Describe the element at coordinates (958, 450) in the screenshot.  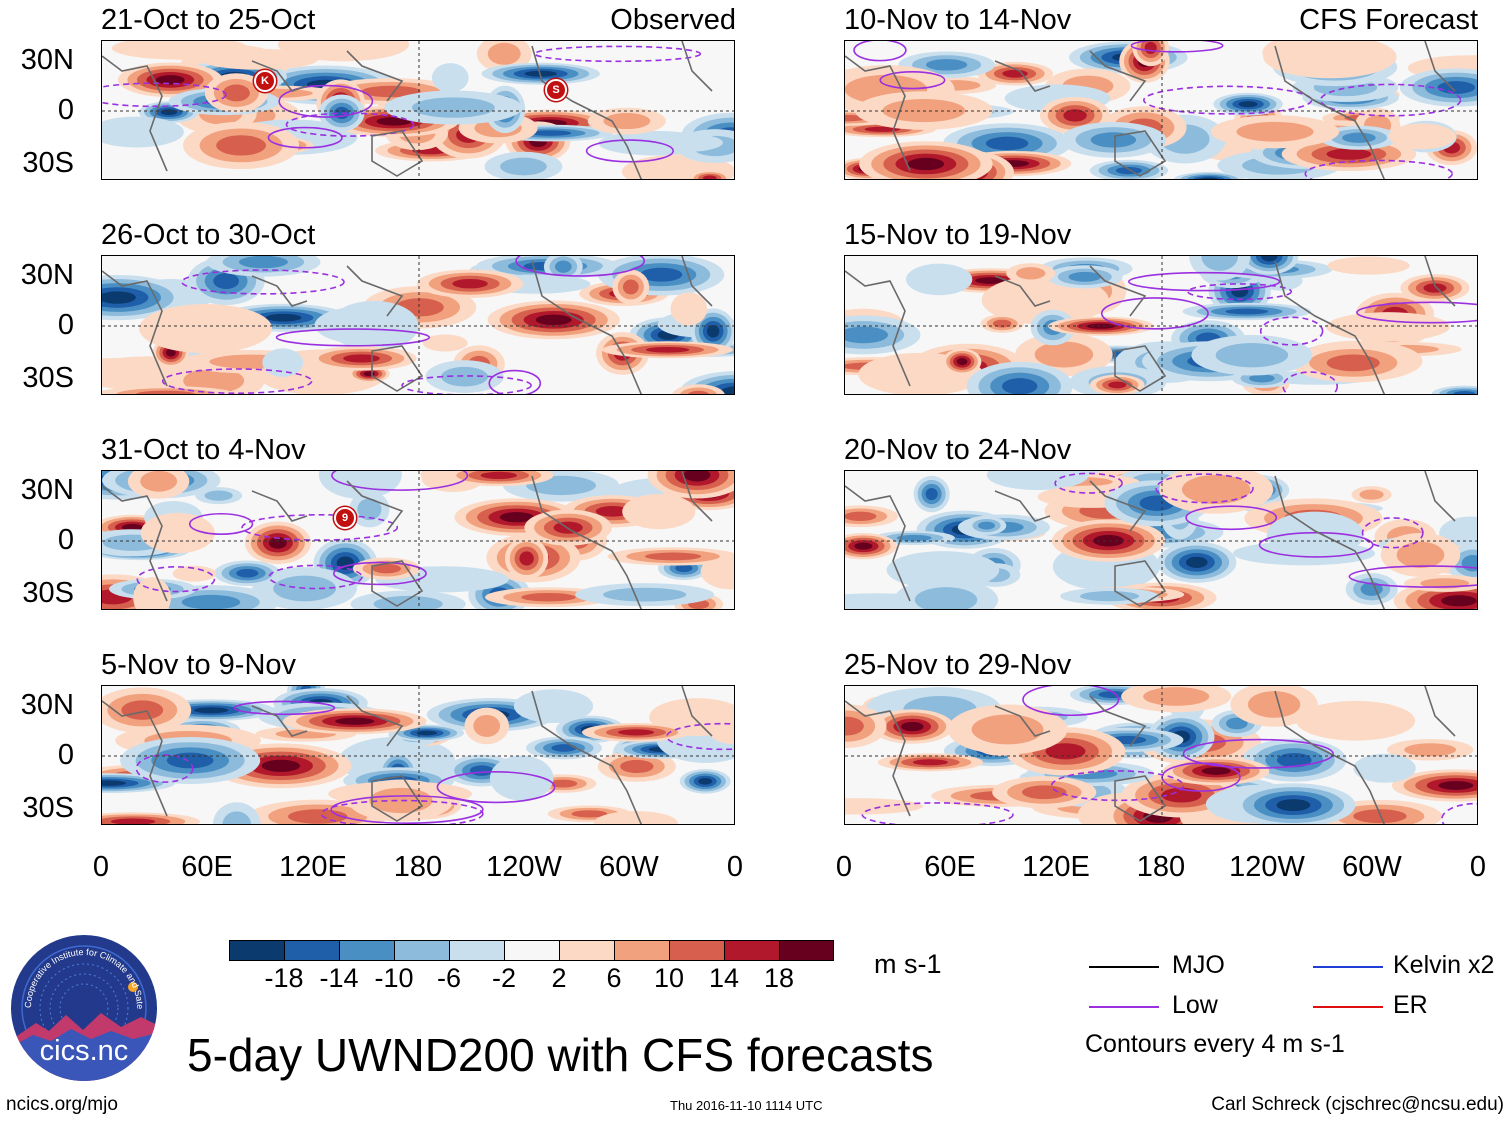
I see `panel-title: 20-Nov to 24-Nov` at that location.